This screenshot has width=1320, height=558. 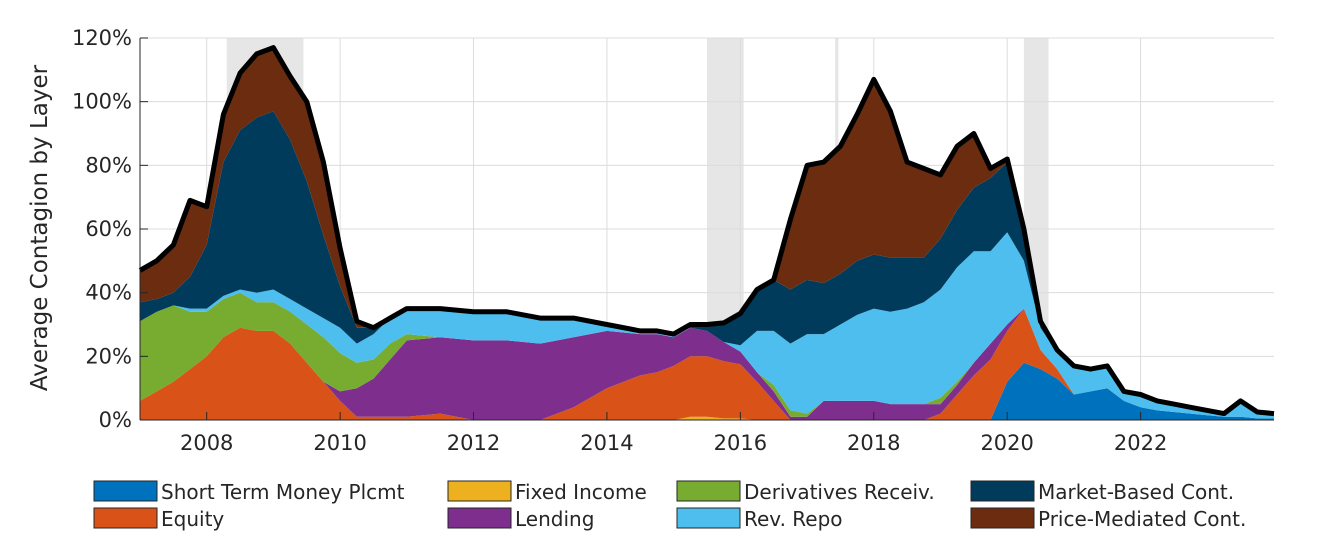 What do you see at coordinates (554, 519) in the screenshot?
I see `legend-label: Lending` at bounding box center [554, 519].